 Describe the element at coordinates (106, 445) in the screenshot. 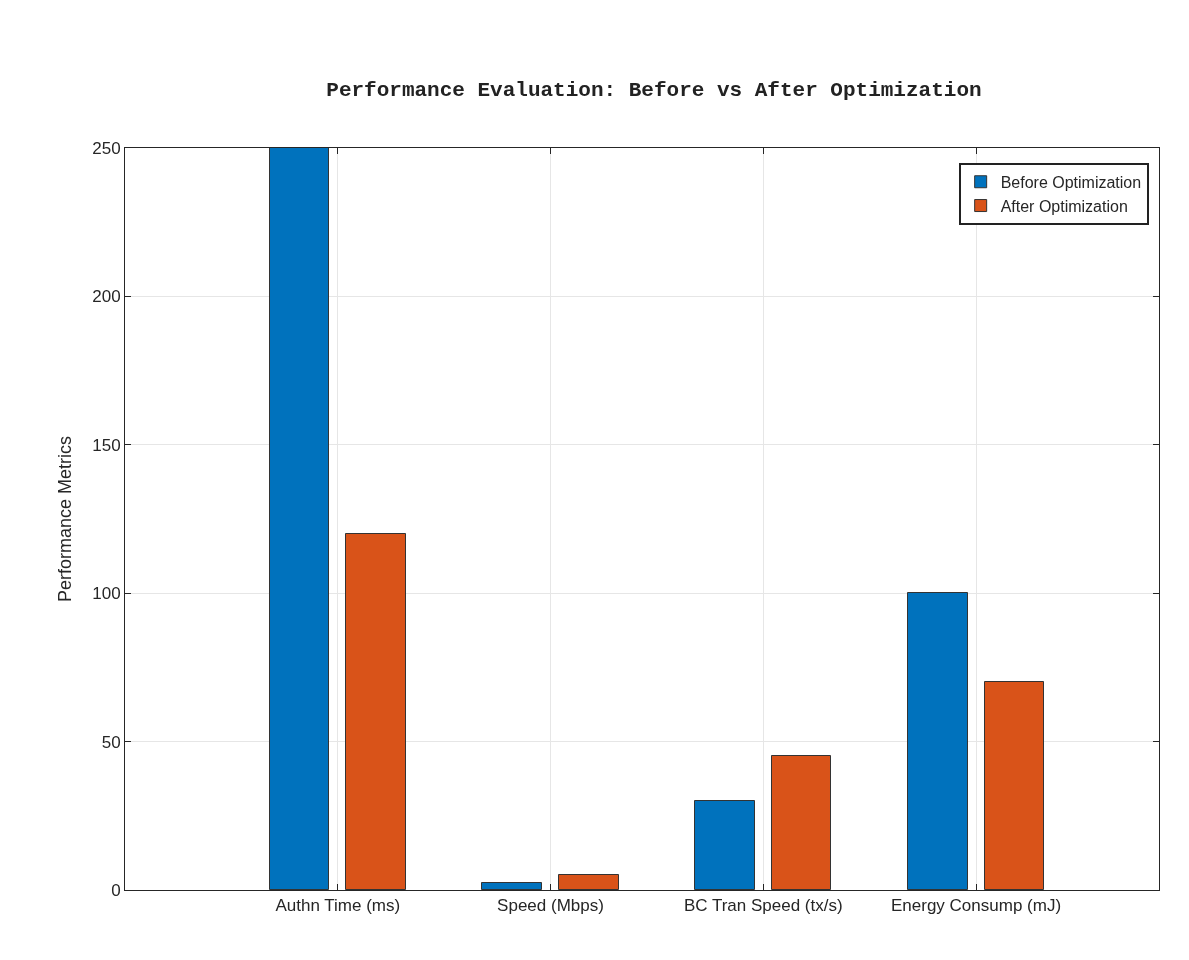

I see `y-tick-label: 150` at that location.